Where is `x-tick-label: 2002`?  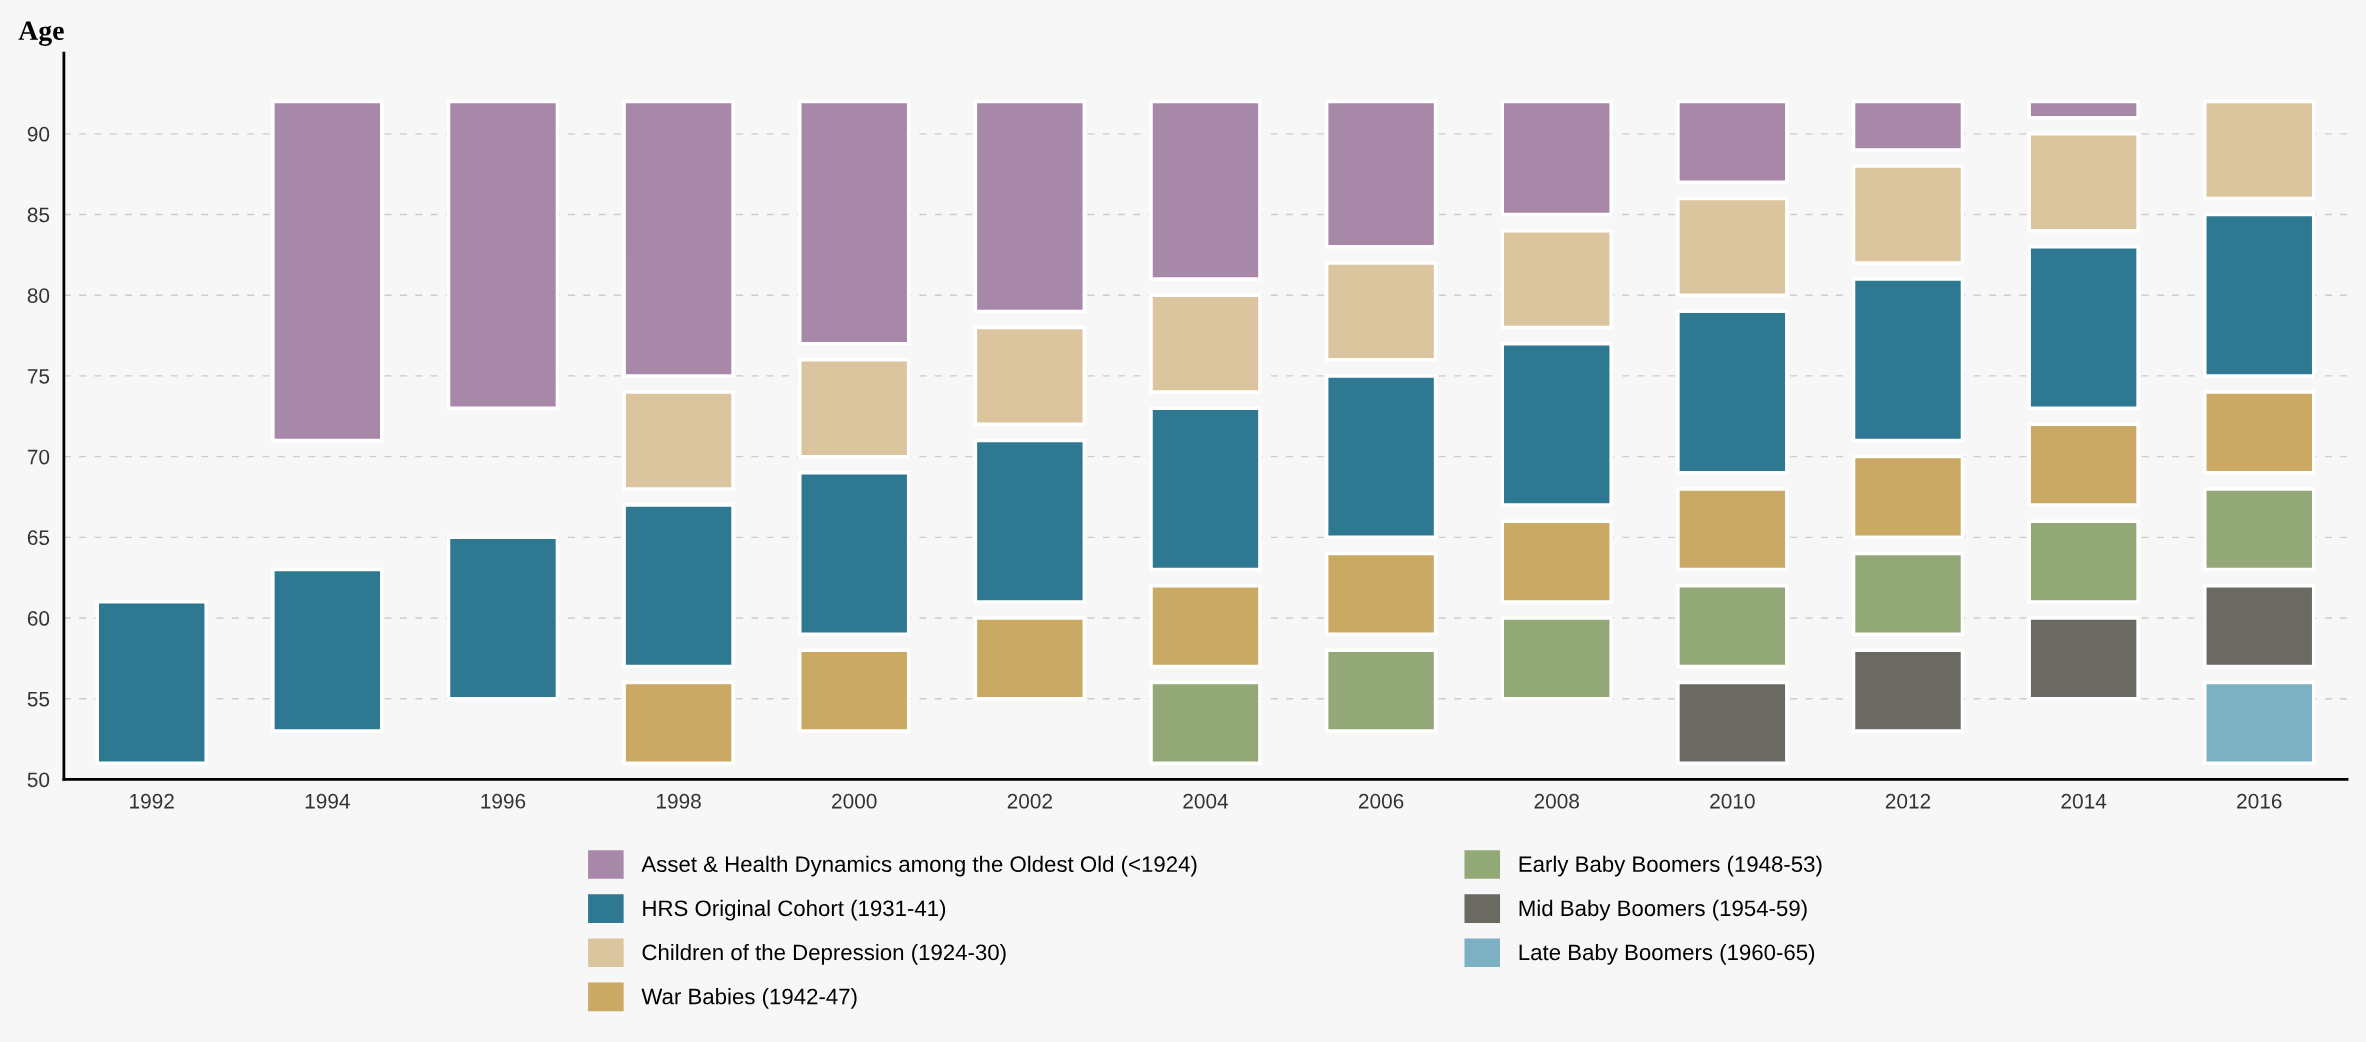
x-tick-label: 2002 is located at coordinates (1029, 801).